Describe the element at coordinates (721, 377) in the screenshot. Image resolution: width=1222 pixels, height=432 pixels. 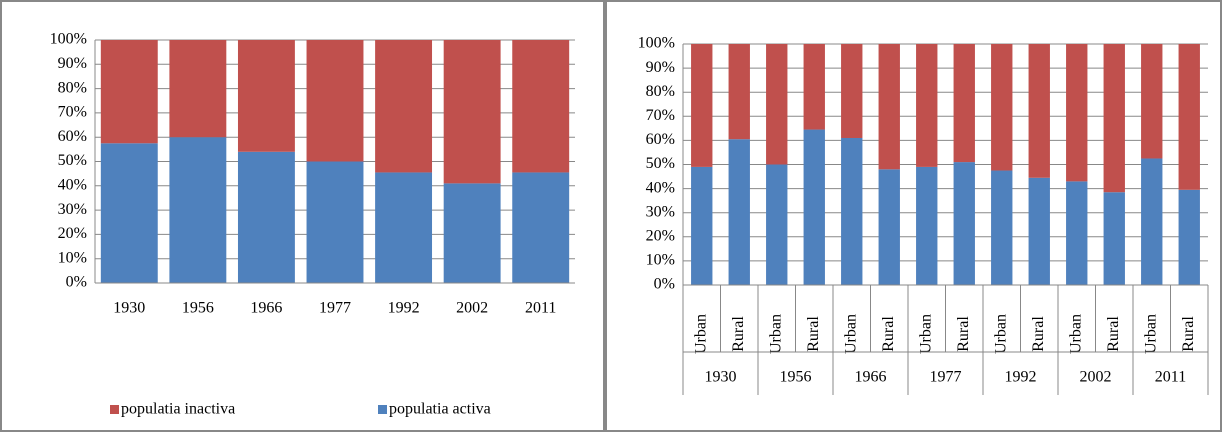
I see `group-label: 1930` at that location.